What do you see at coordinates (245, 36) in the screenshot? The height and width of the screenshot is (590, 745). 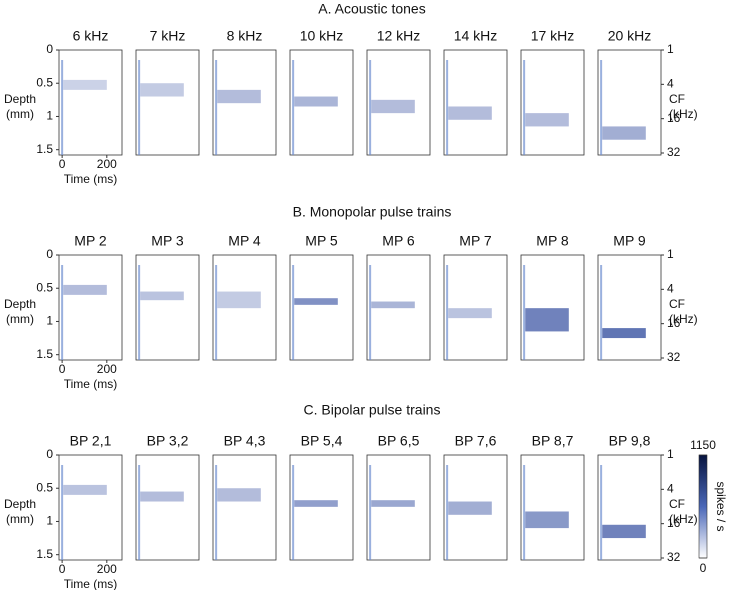 I see `panel-title: 8 kHz` at bounding box center [245, 36].